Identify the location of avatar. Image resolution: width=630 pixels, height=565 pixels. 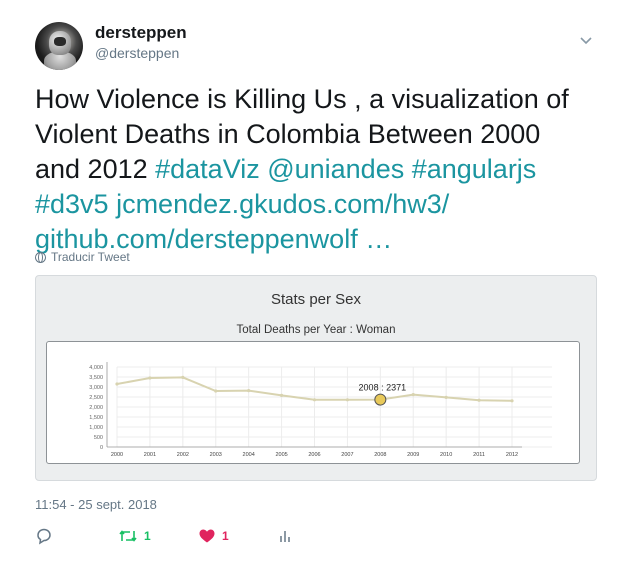
(59, 46).